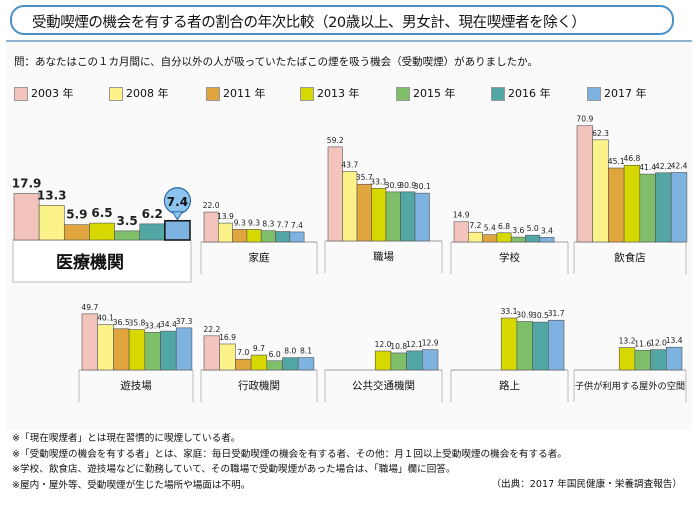 This screenshot has width=698, height=505. I want to click on legend-label: 2016 年, so click(529, 93).